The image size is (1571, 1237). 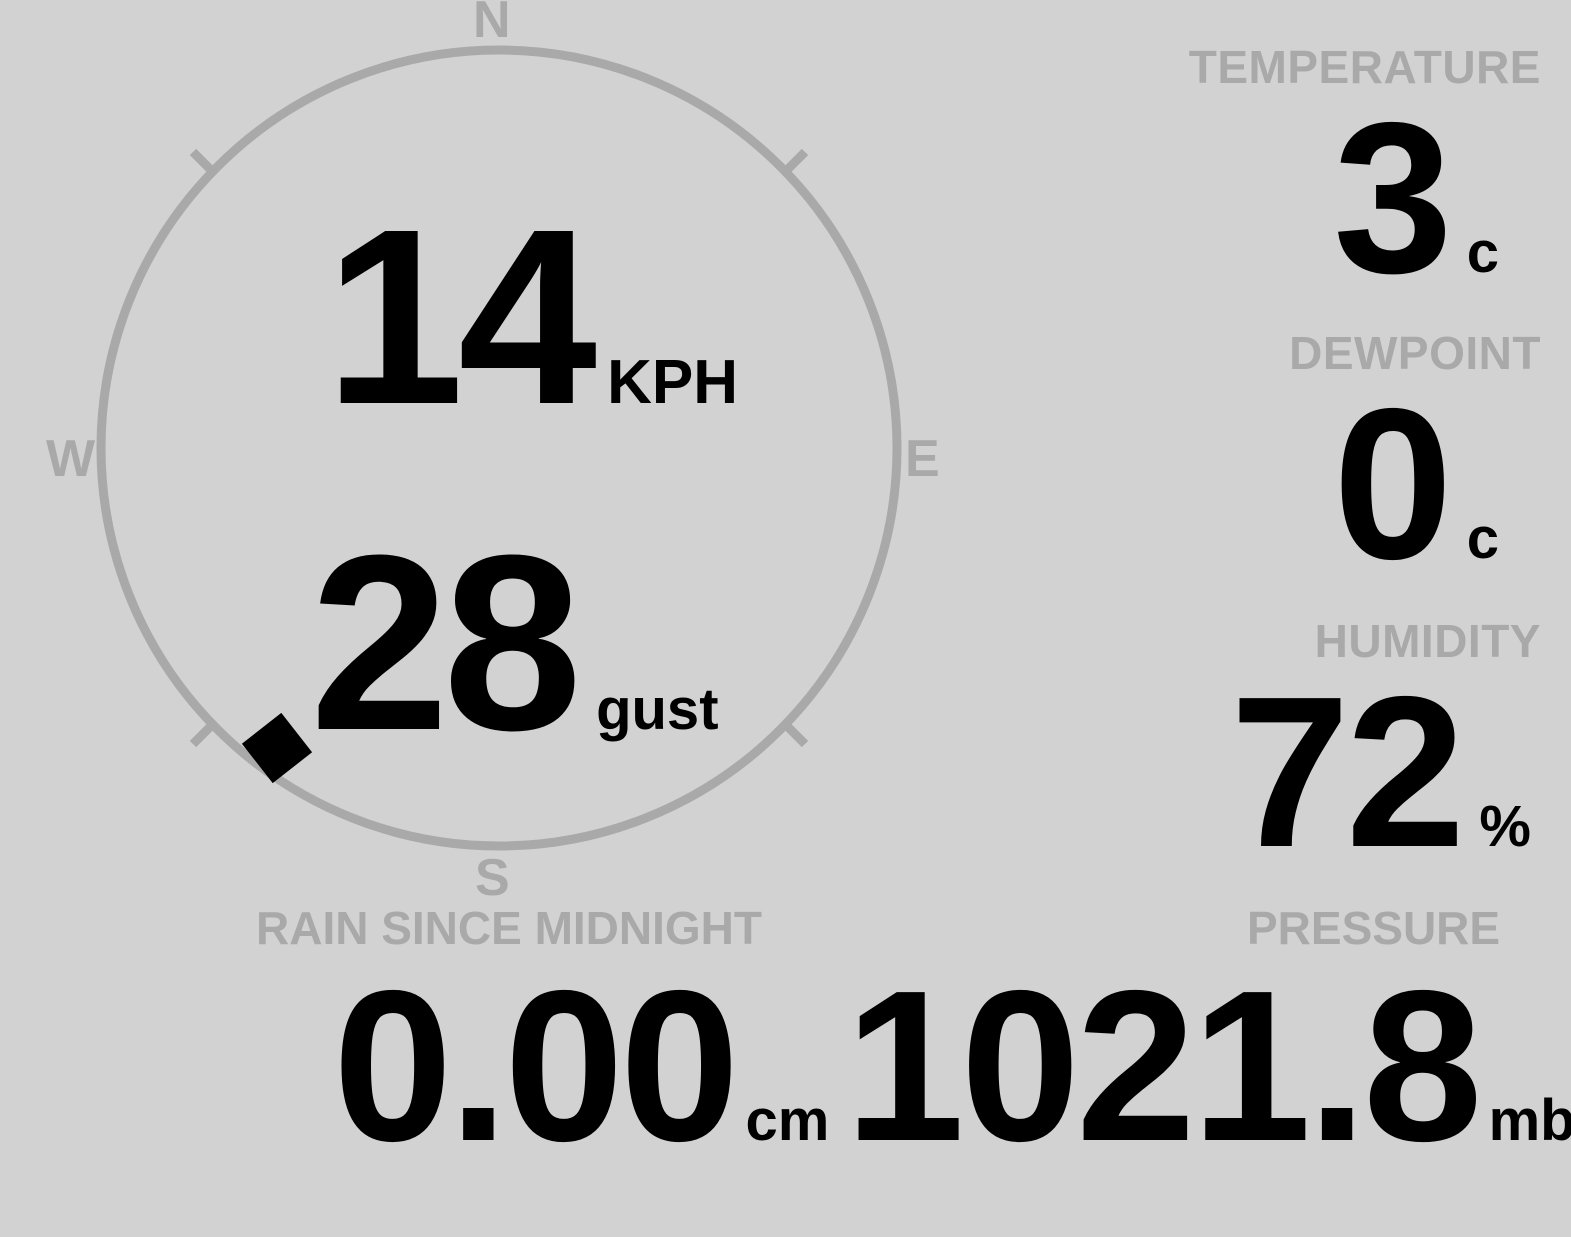 I want to click on humidity-block: HUMIDITY 72 %, so click(x=1221, y=748).